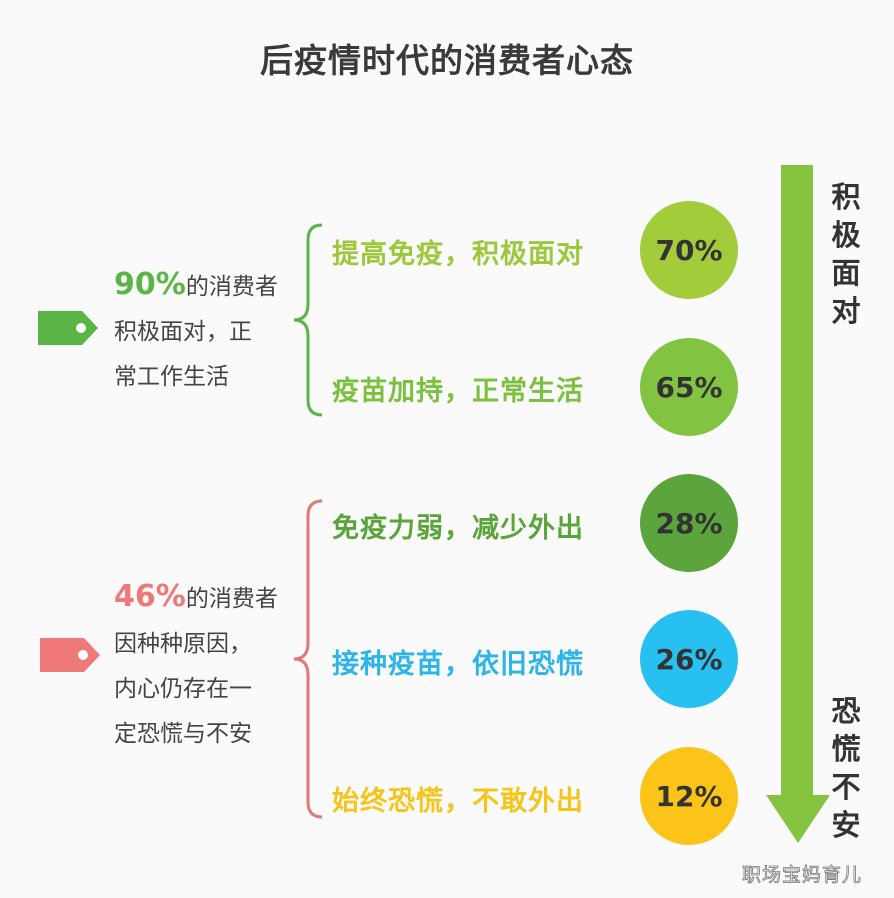 This screenshot has width=894, height=898. Describe the element at coordinates (308, 320) in the screenshot. I see `brace-positive` at that location.